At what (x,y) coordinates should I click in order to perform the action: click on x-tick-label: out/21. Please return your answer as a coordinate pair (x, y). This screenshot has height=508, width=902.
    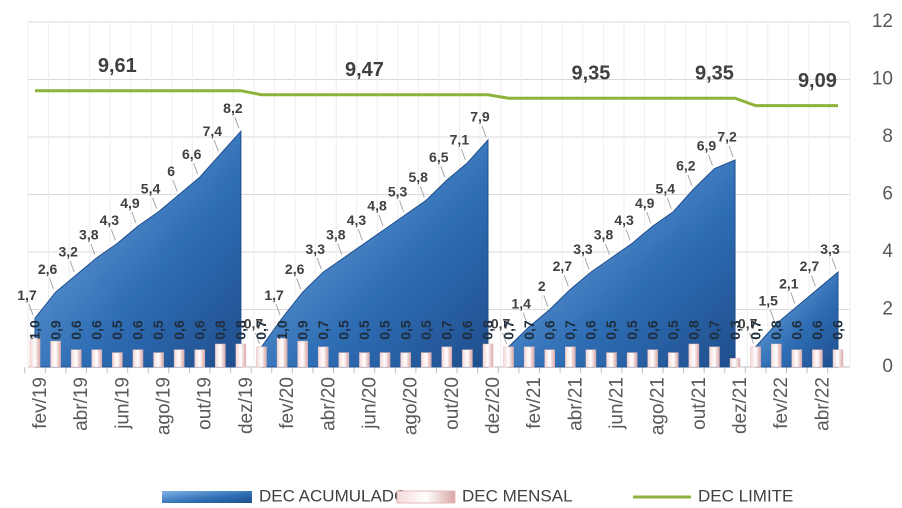
    Looking at the image, I should click on (699, 403).